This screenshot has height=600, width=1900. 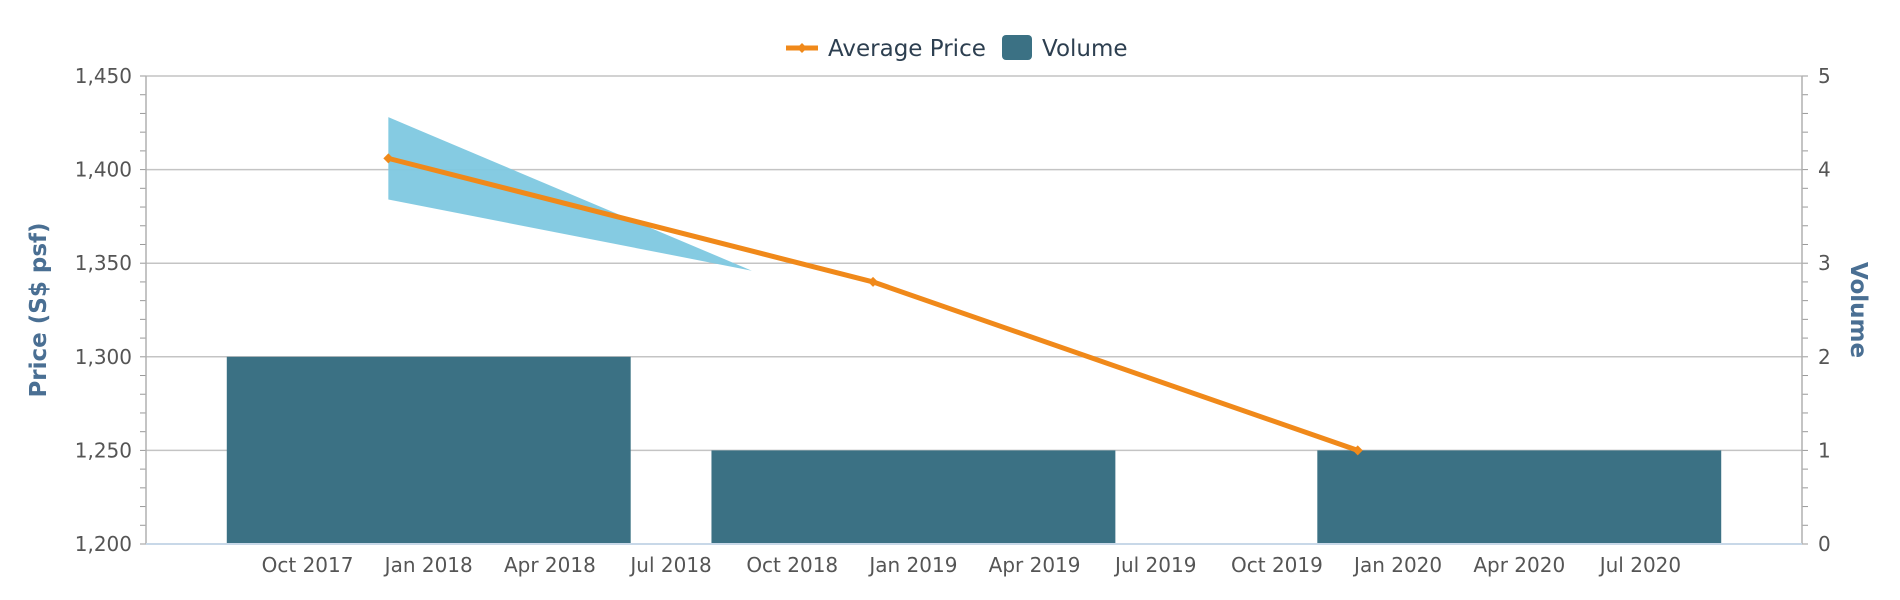 I want to click on y-right-tick-label: 5, so click(x=1824, y=76).